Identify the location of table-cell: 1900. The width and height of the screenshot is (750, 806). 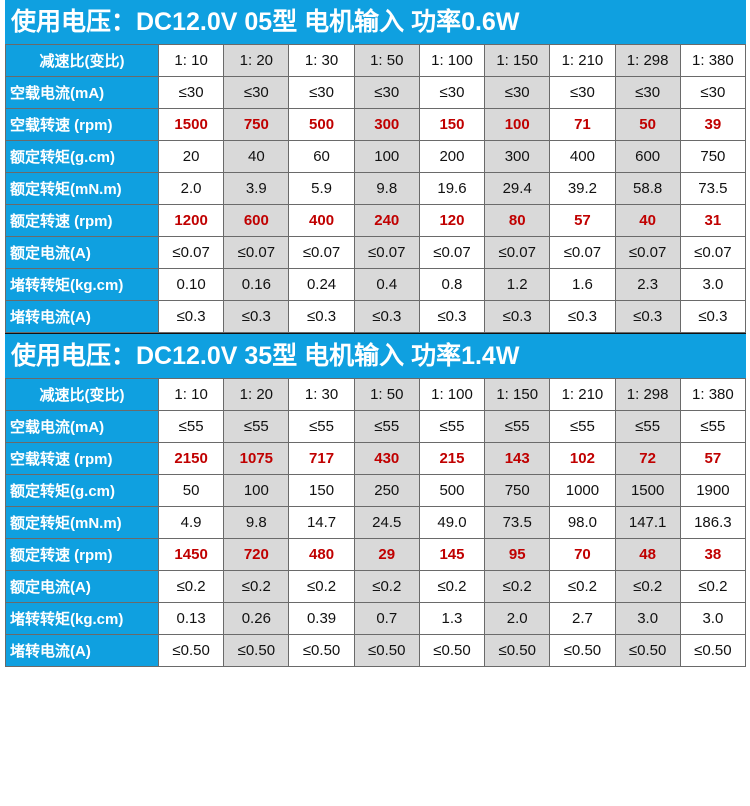
(713, 490).